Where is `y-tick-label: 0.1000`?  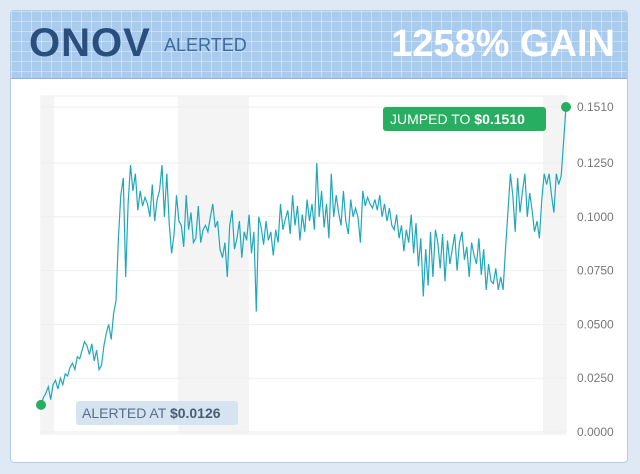 y-tick-label: 0.1000 is located at coordinates (595, 217).